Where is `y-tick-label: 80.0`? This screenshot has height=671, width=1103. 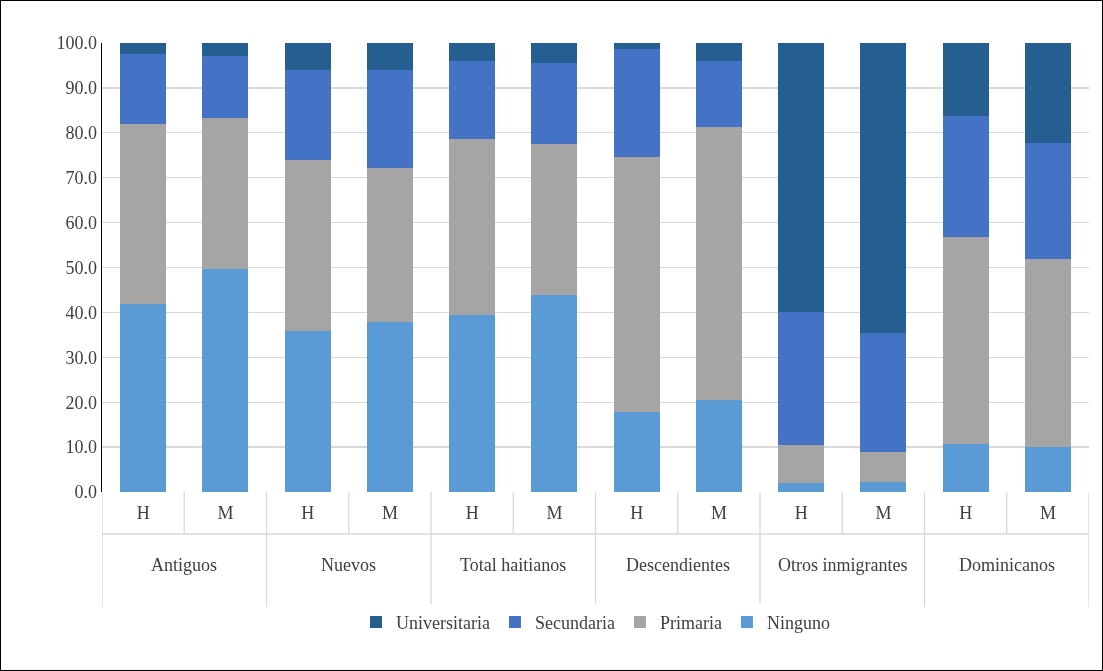 y-tick-label: 80.0 is located at coordinates (81, 133).